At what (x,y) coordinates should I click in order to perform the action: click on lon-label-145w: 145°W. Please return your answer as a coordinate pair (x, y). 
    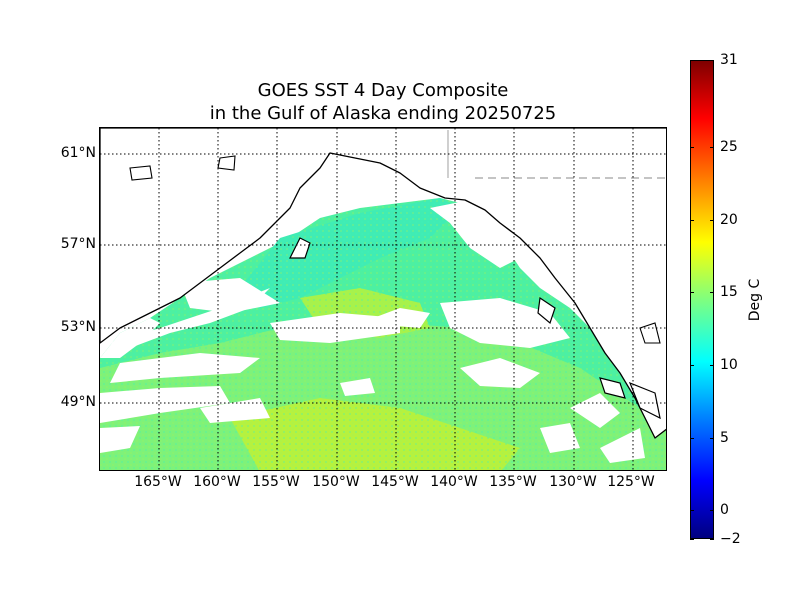
    Looking at the image, I should click on (395, 482).